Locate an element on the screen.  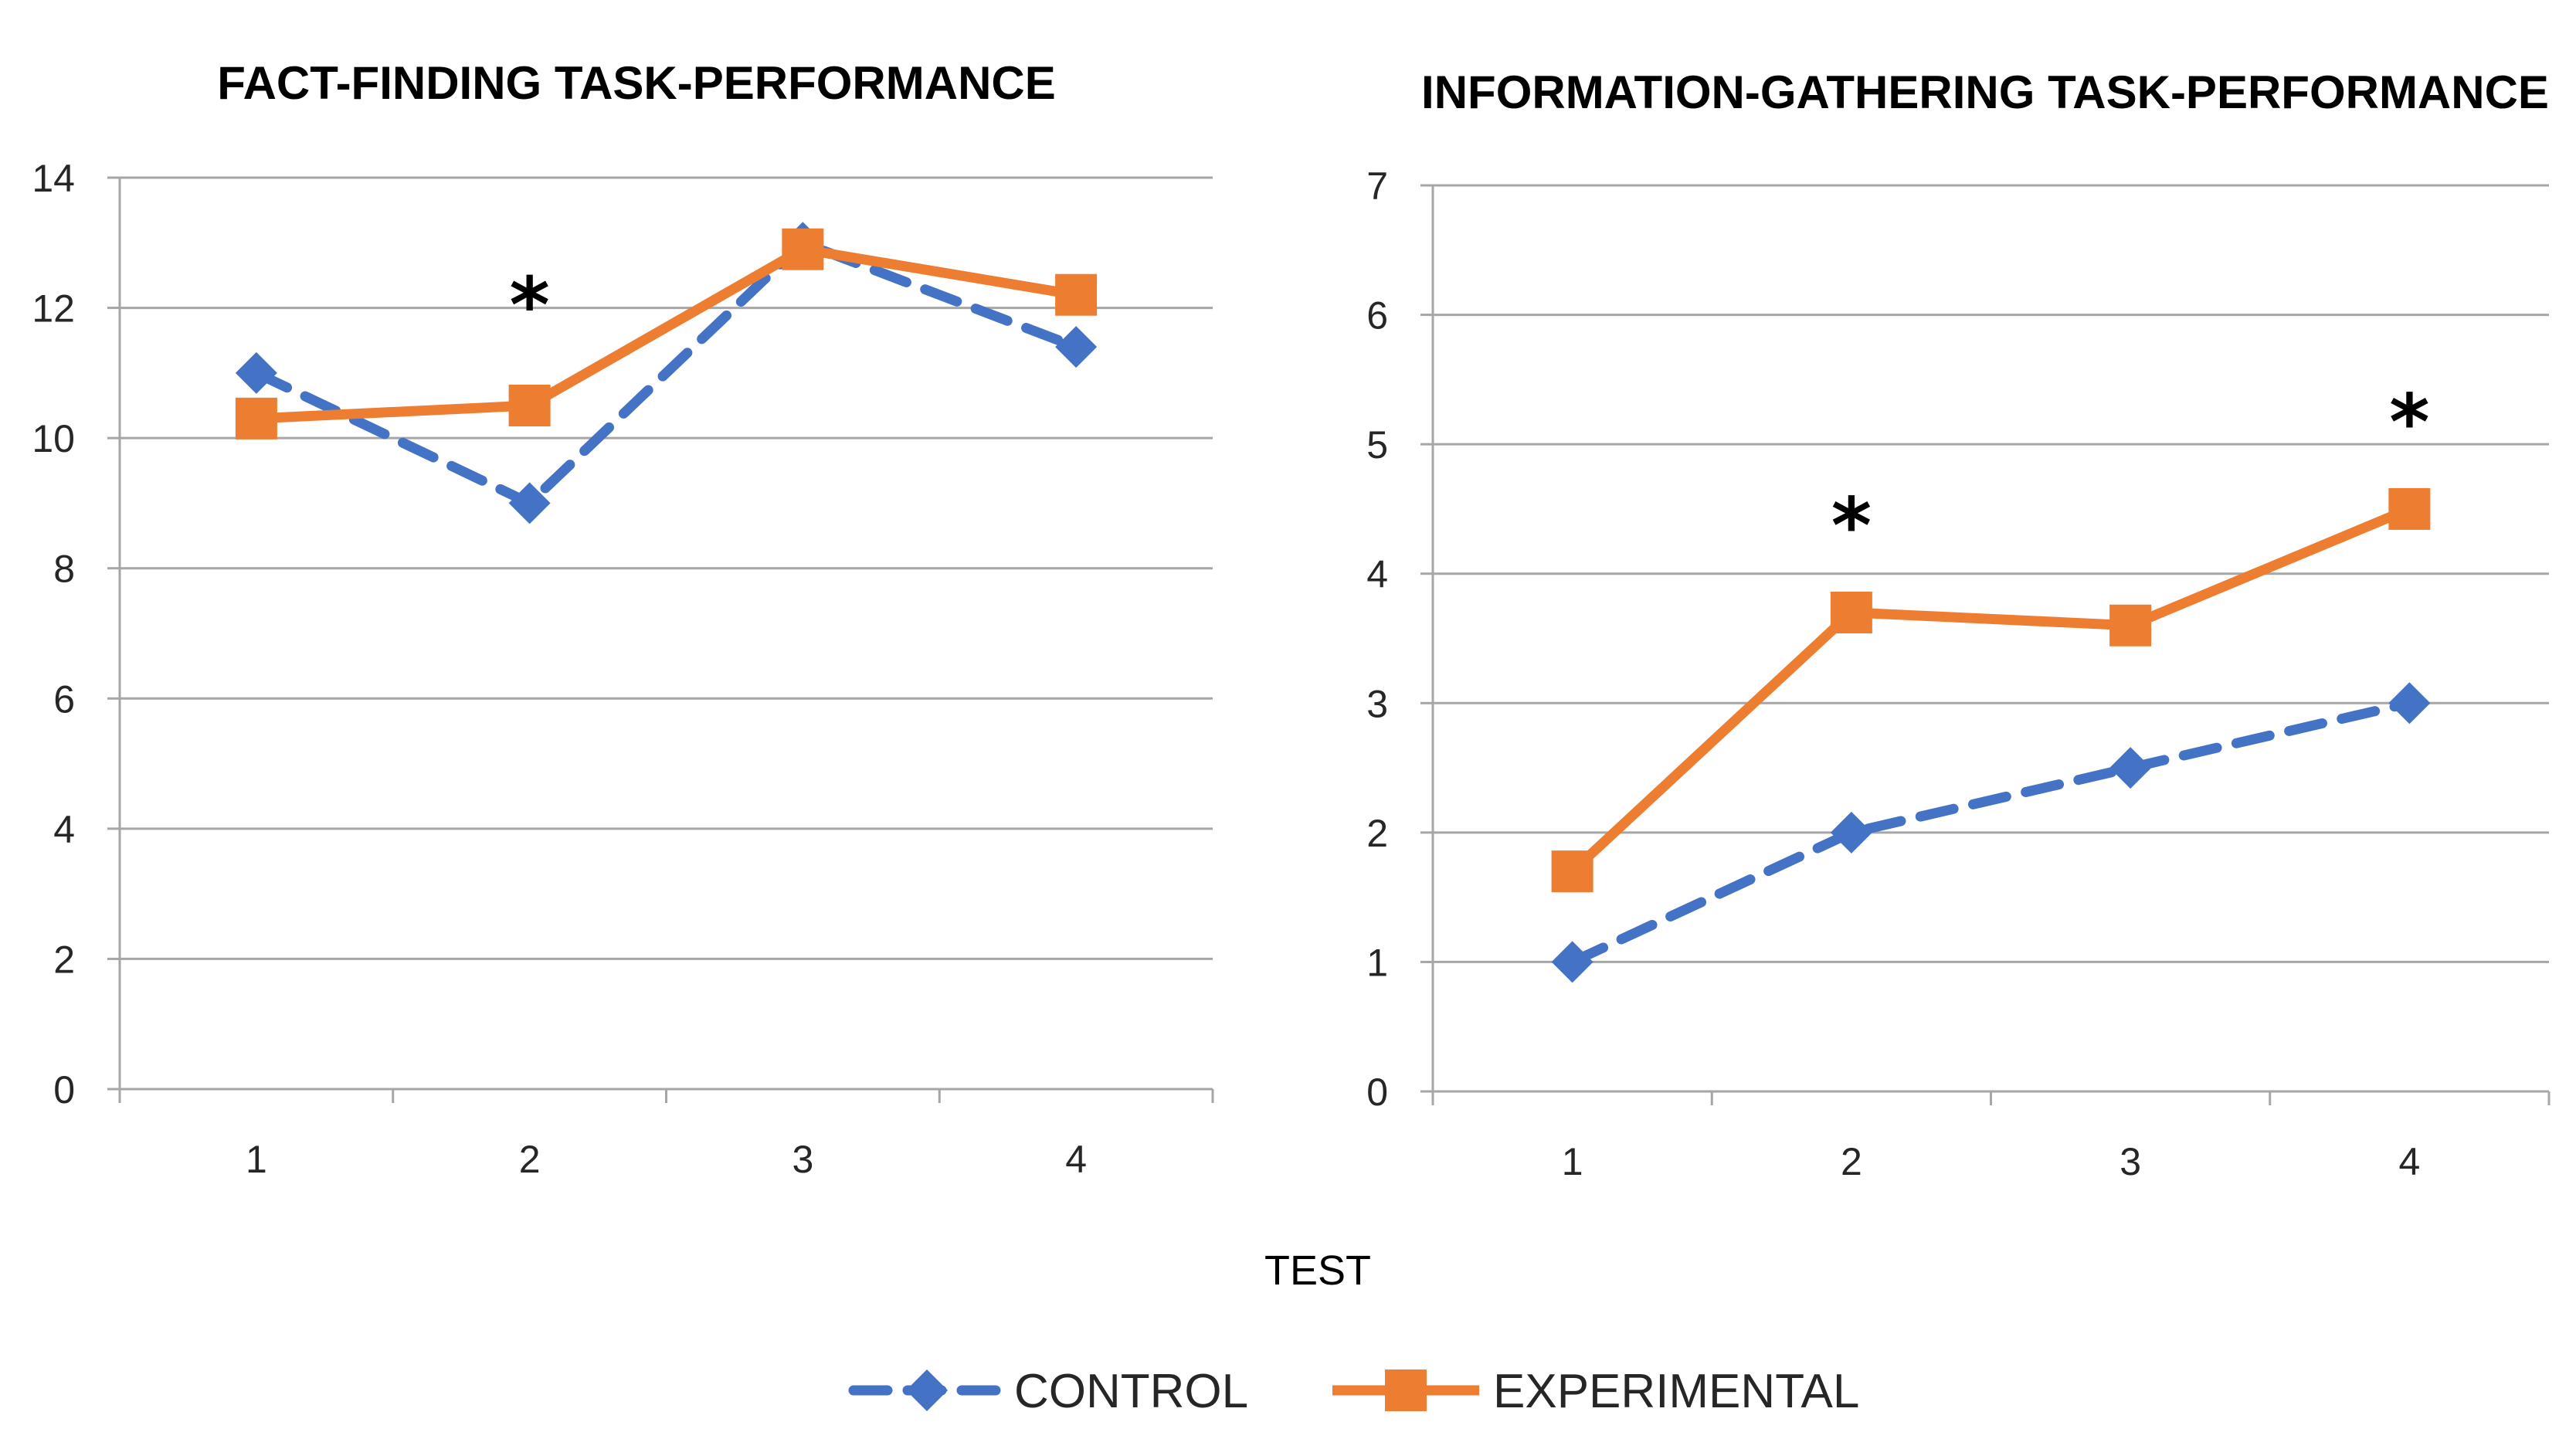
y-tick-label: 7 is located at coordinates (1377, 186).